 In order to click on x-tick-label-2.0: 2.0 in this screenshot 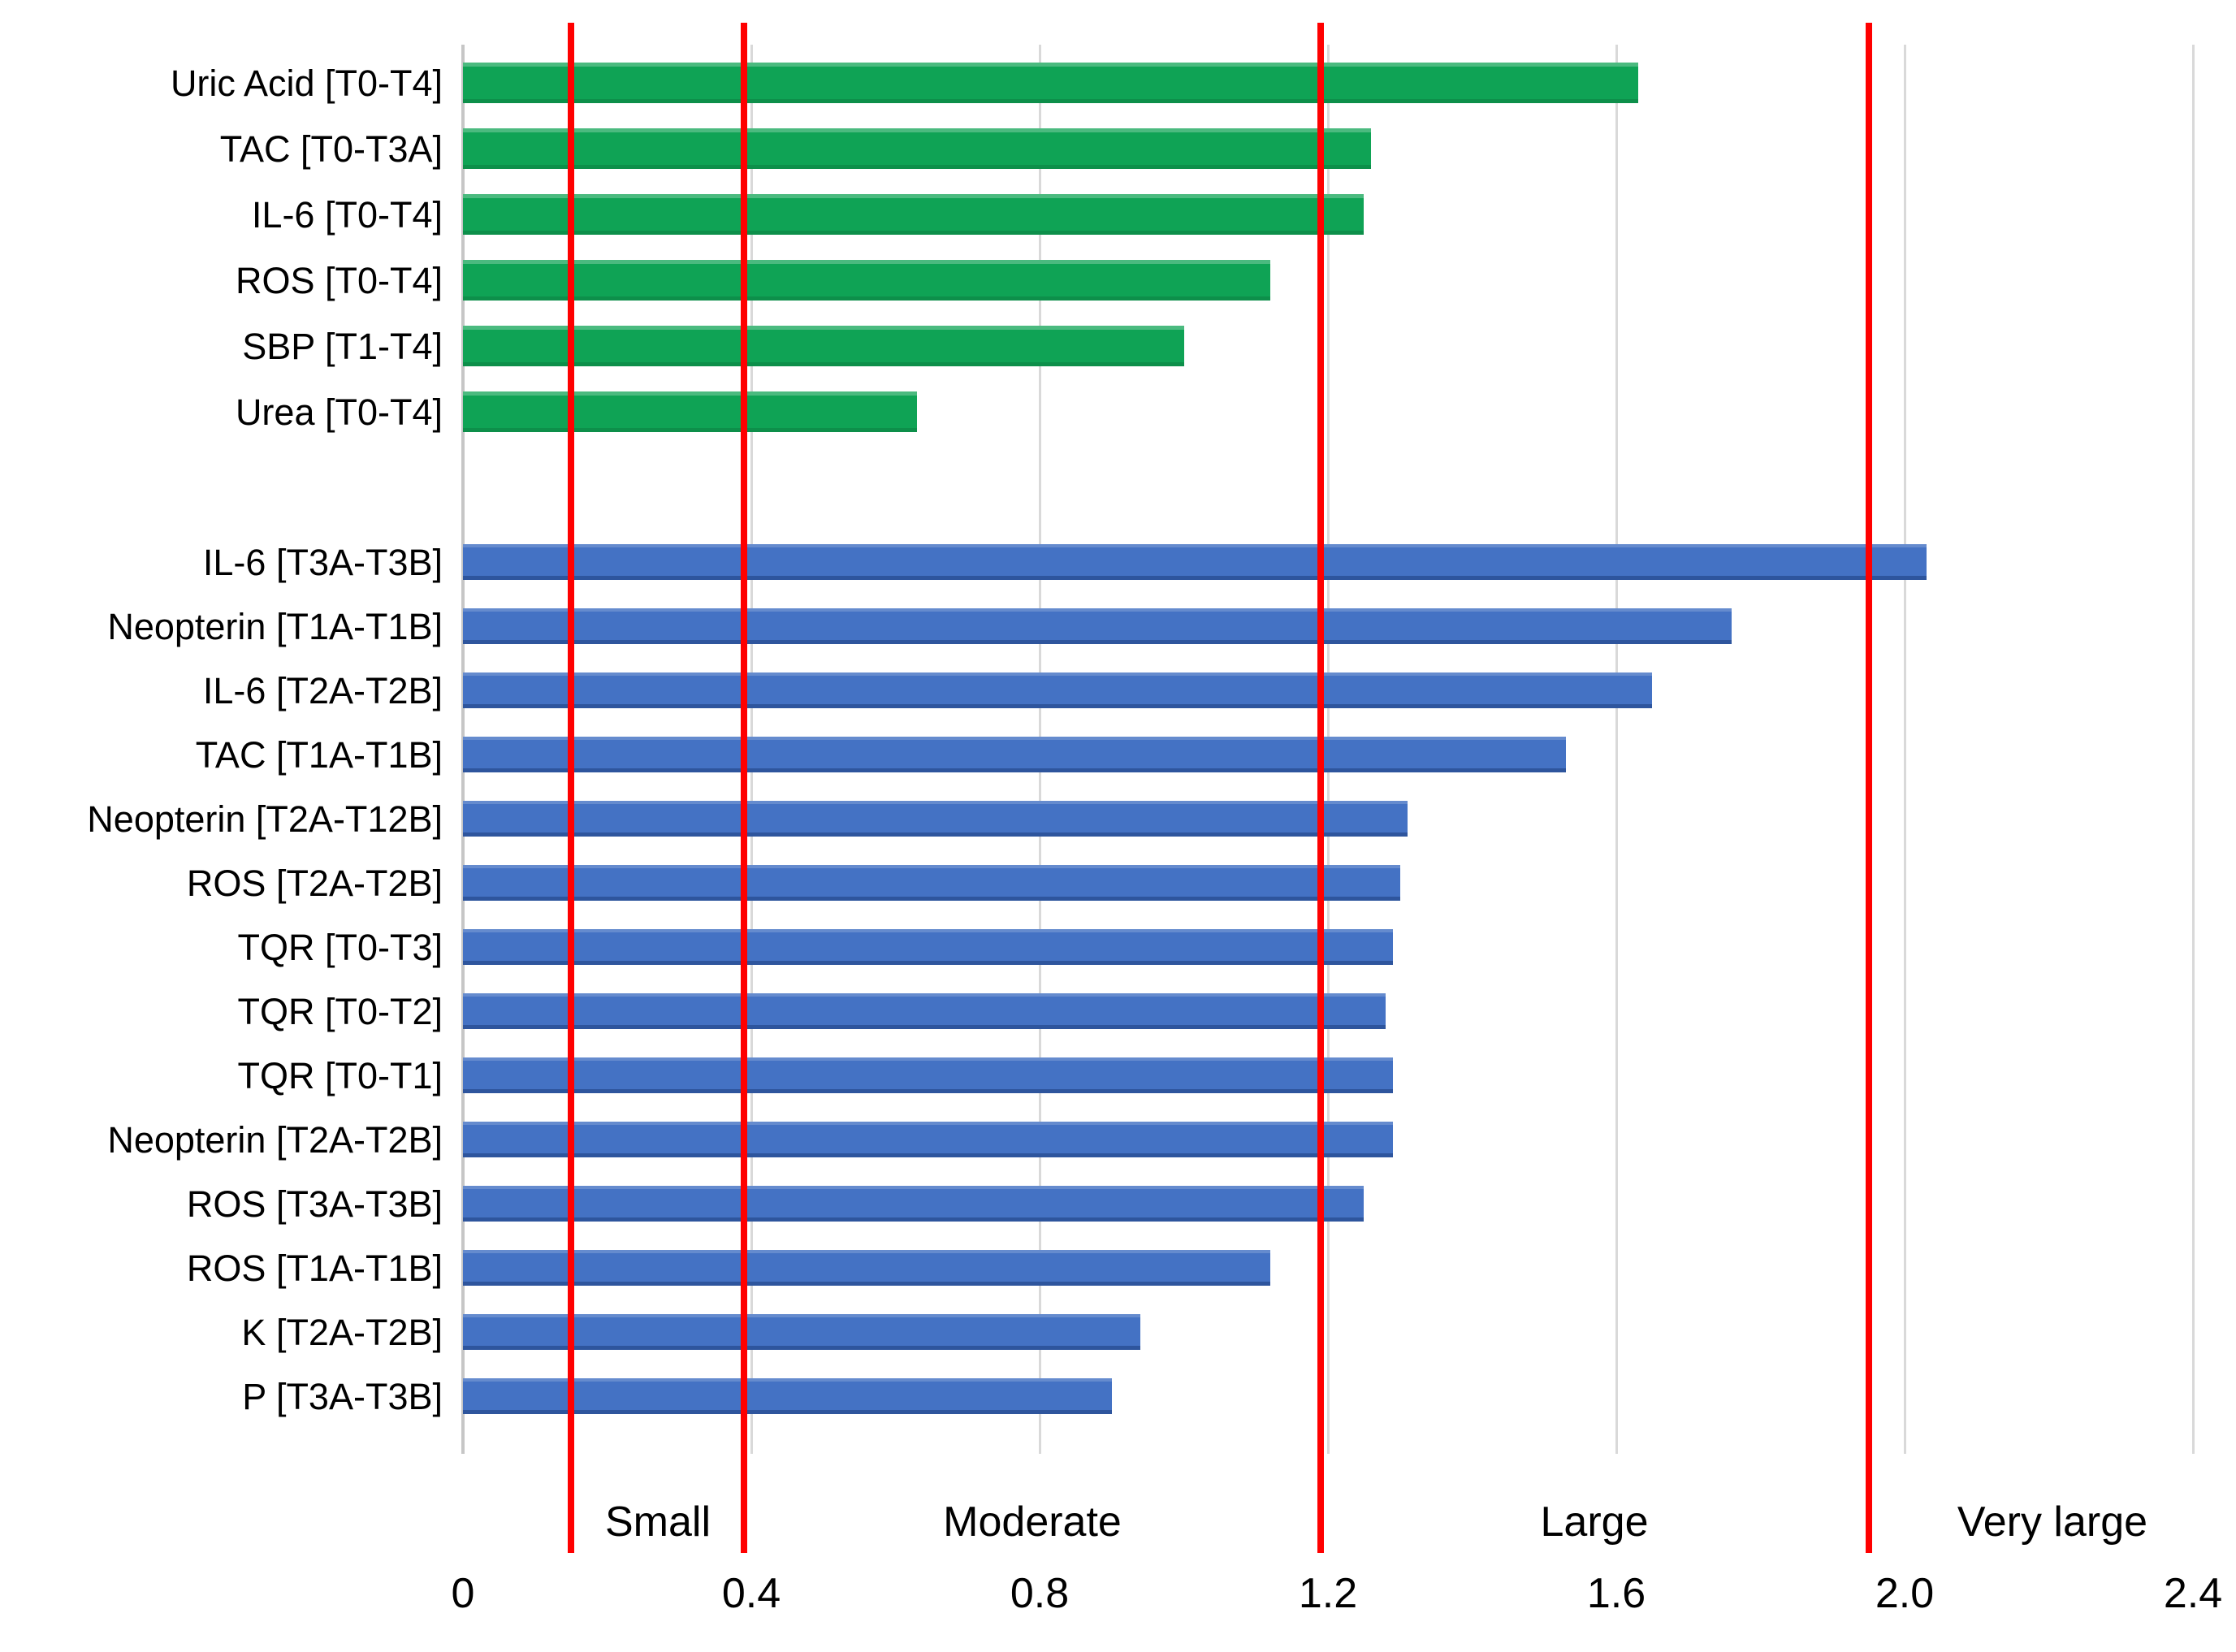, I will do `click(1905, 1593)`.